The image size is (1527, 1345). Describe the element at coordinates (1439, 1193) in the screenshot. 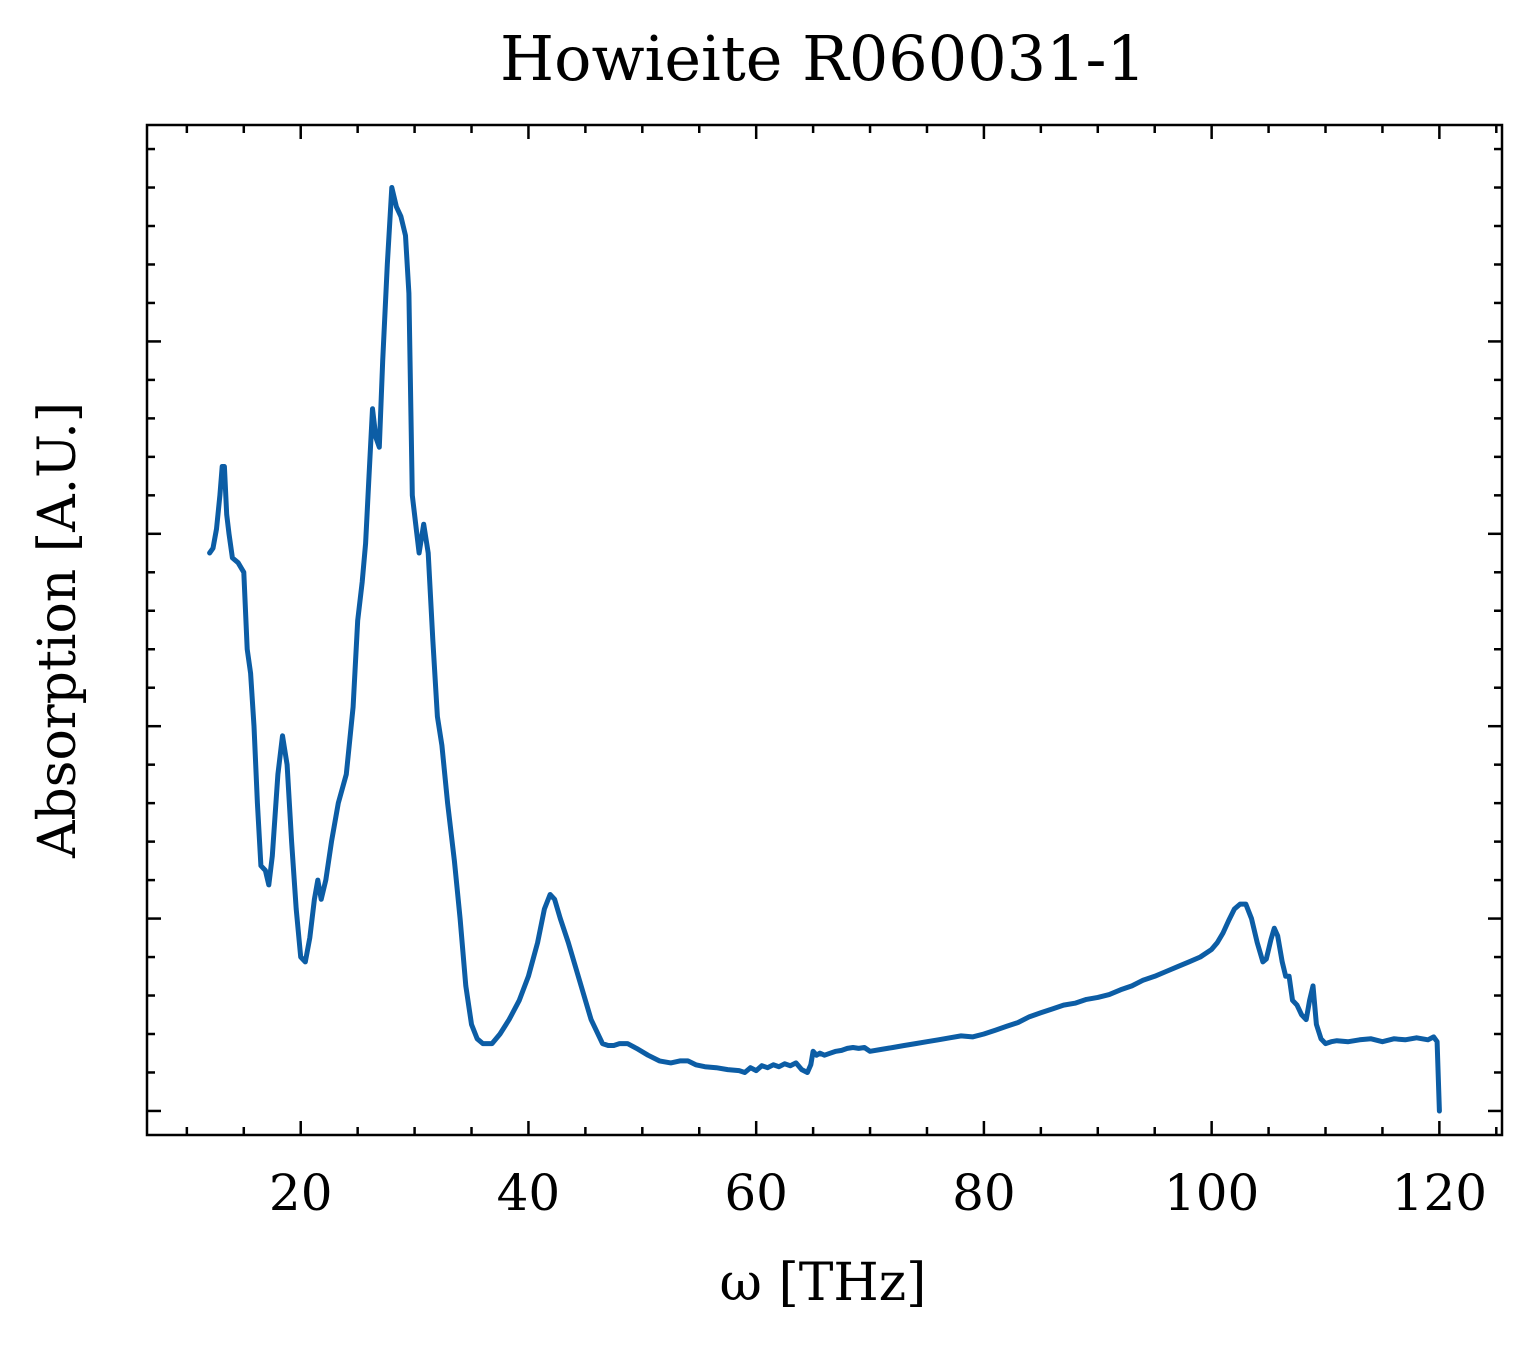

I see `x-tick-label: 120` at that location.